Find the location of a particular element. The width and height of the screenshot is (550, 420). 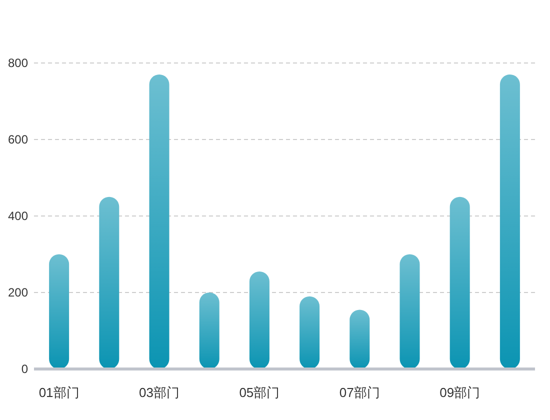

x-tick-label: 07部门 is located at coordinates (359, 392).